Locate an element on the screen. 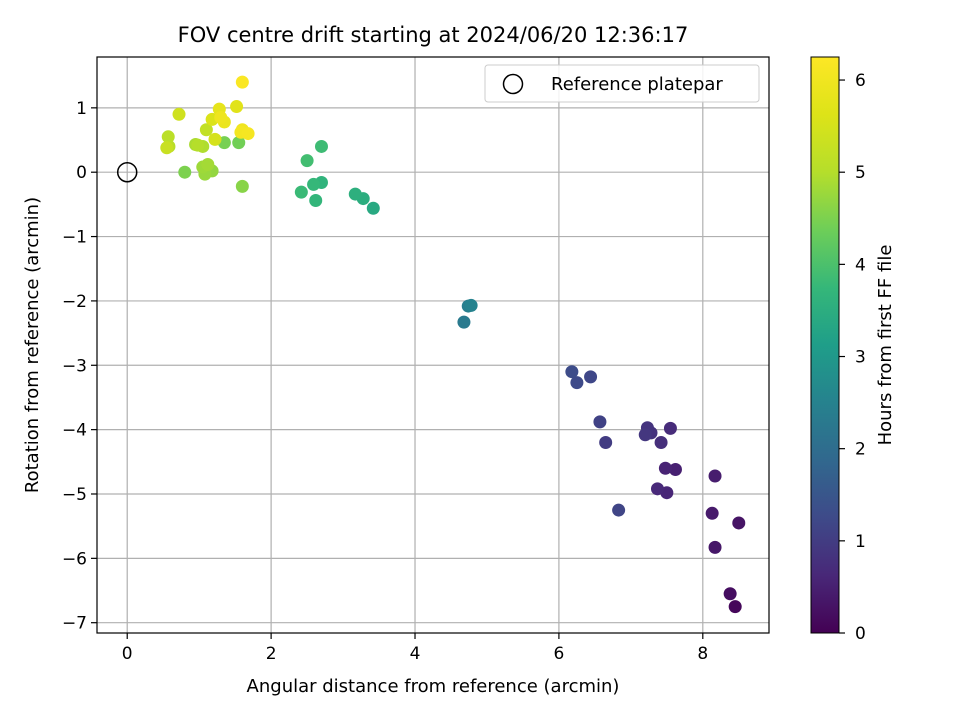  y-tick-label: −4 is located at coordinates (74, 431).